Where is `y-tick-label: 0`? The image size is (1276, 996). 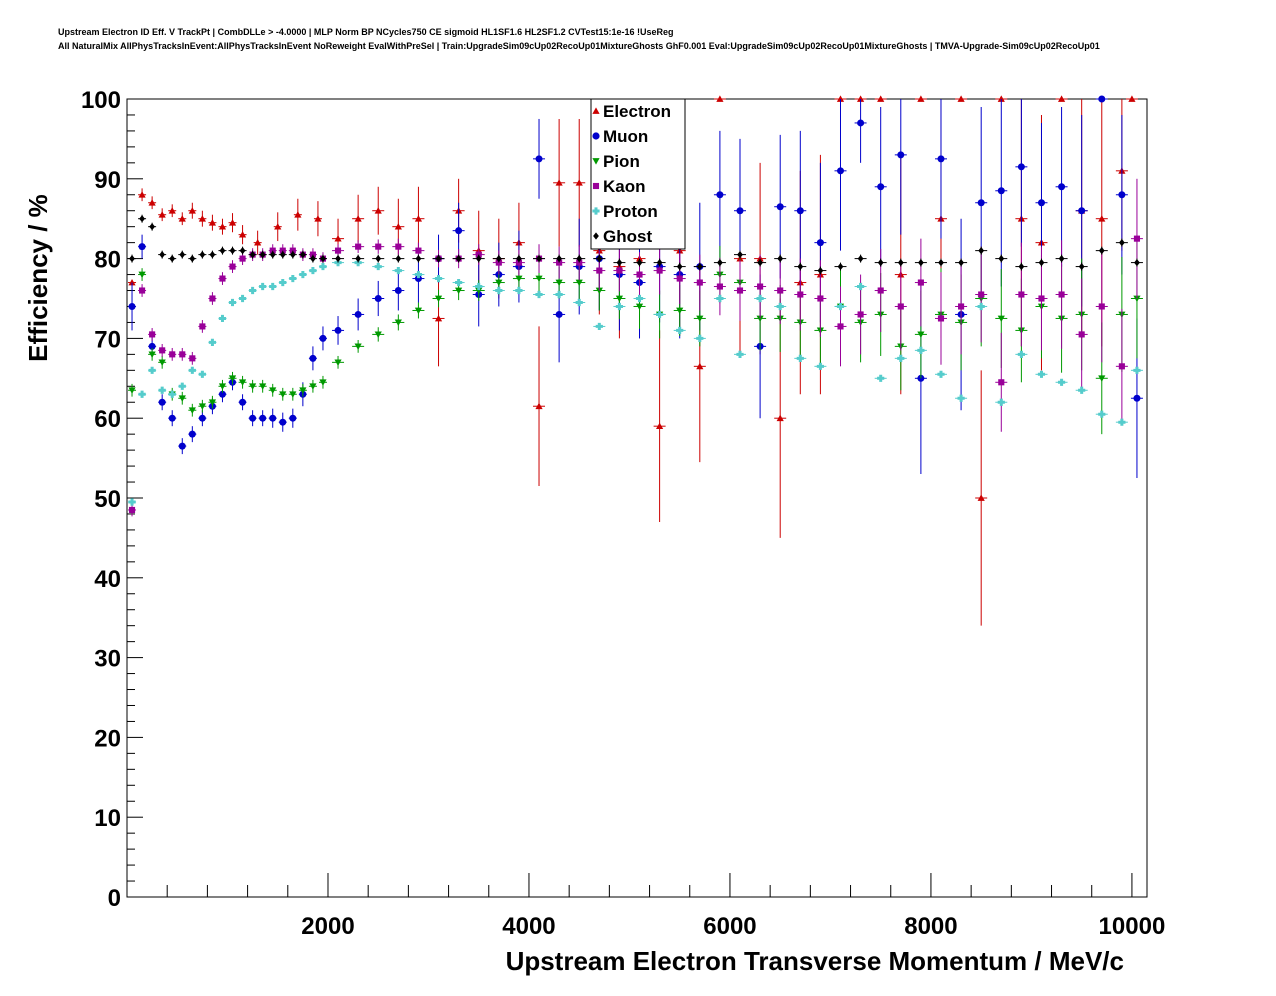
y-tick-label: 0 is located at coordinates (114, 898).